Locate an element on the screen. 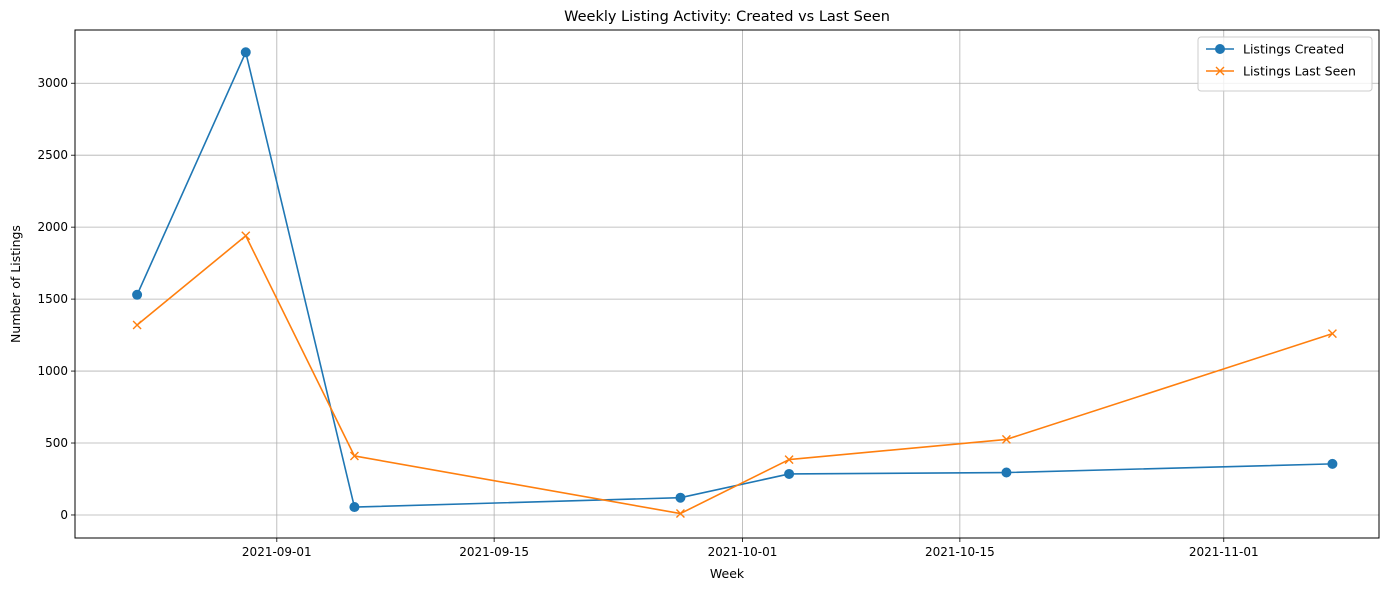  x-tick-label: 2021-11-01 is located at coordinates (1224, 552).